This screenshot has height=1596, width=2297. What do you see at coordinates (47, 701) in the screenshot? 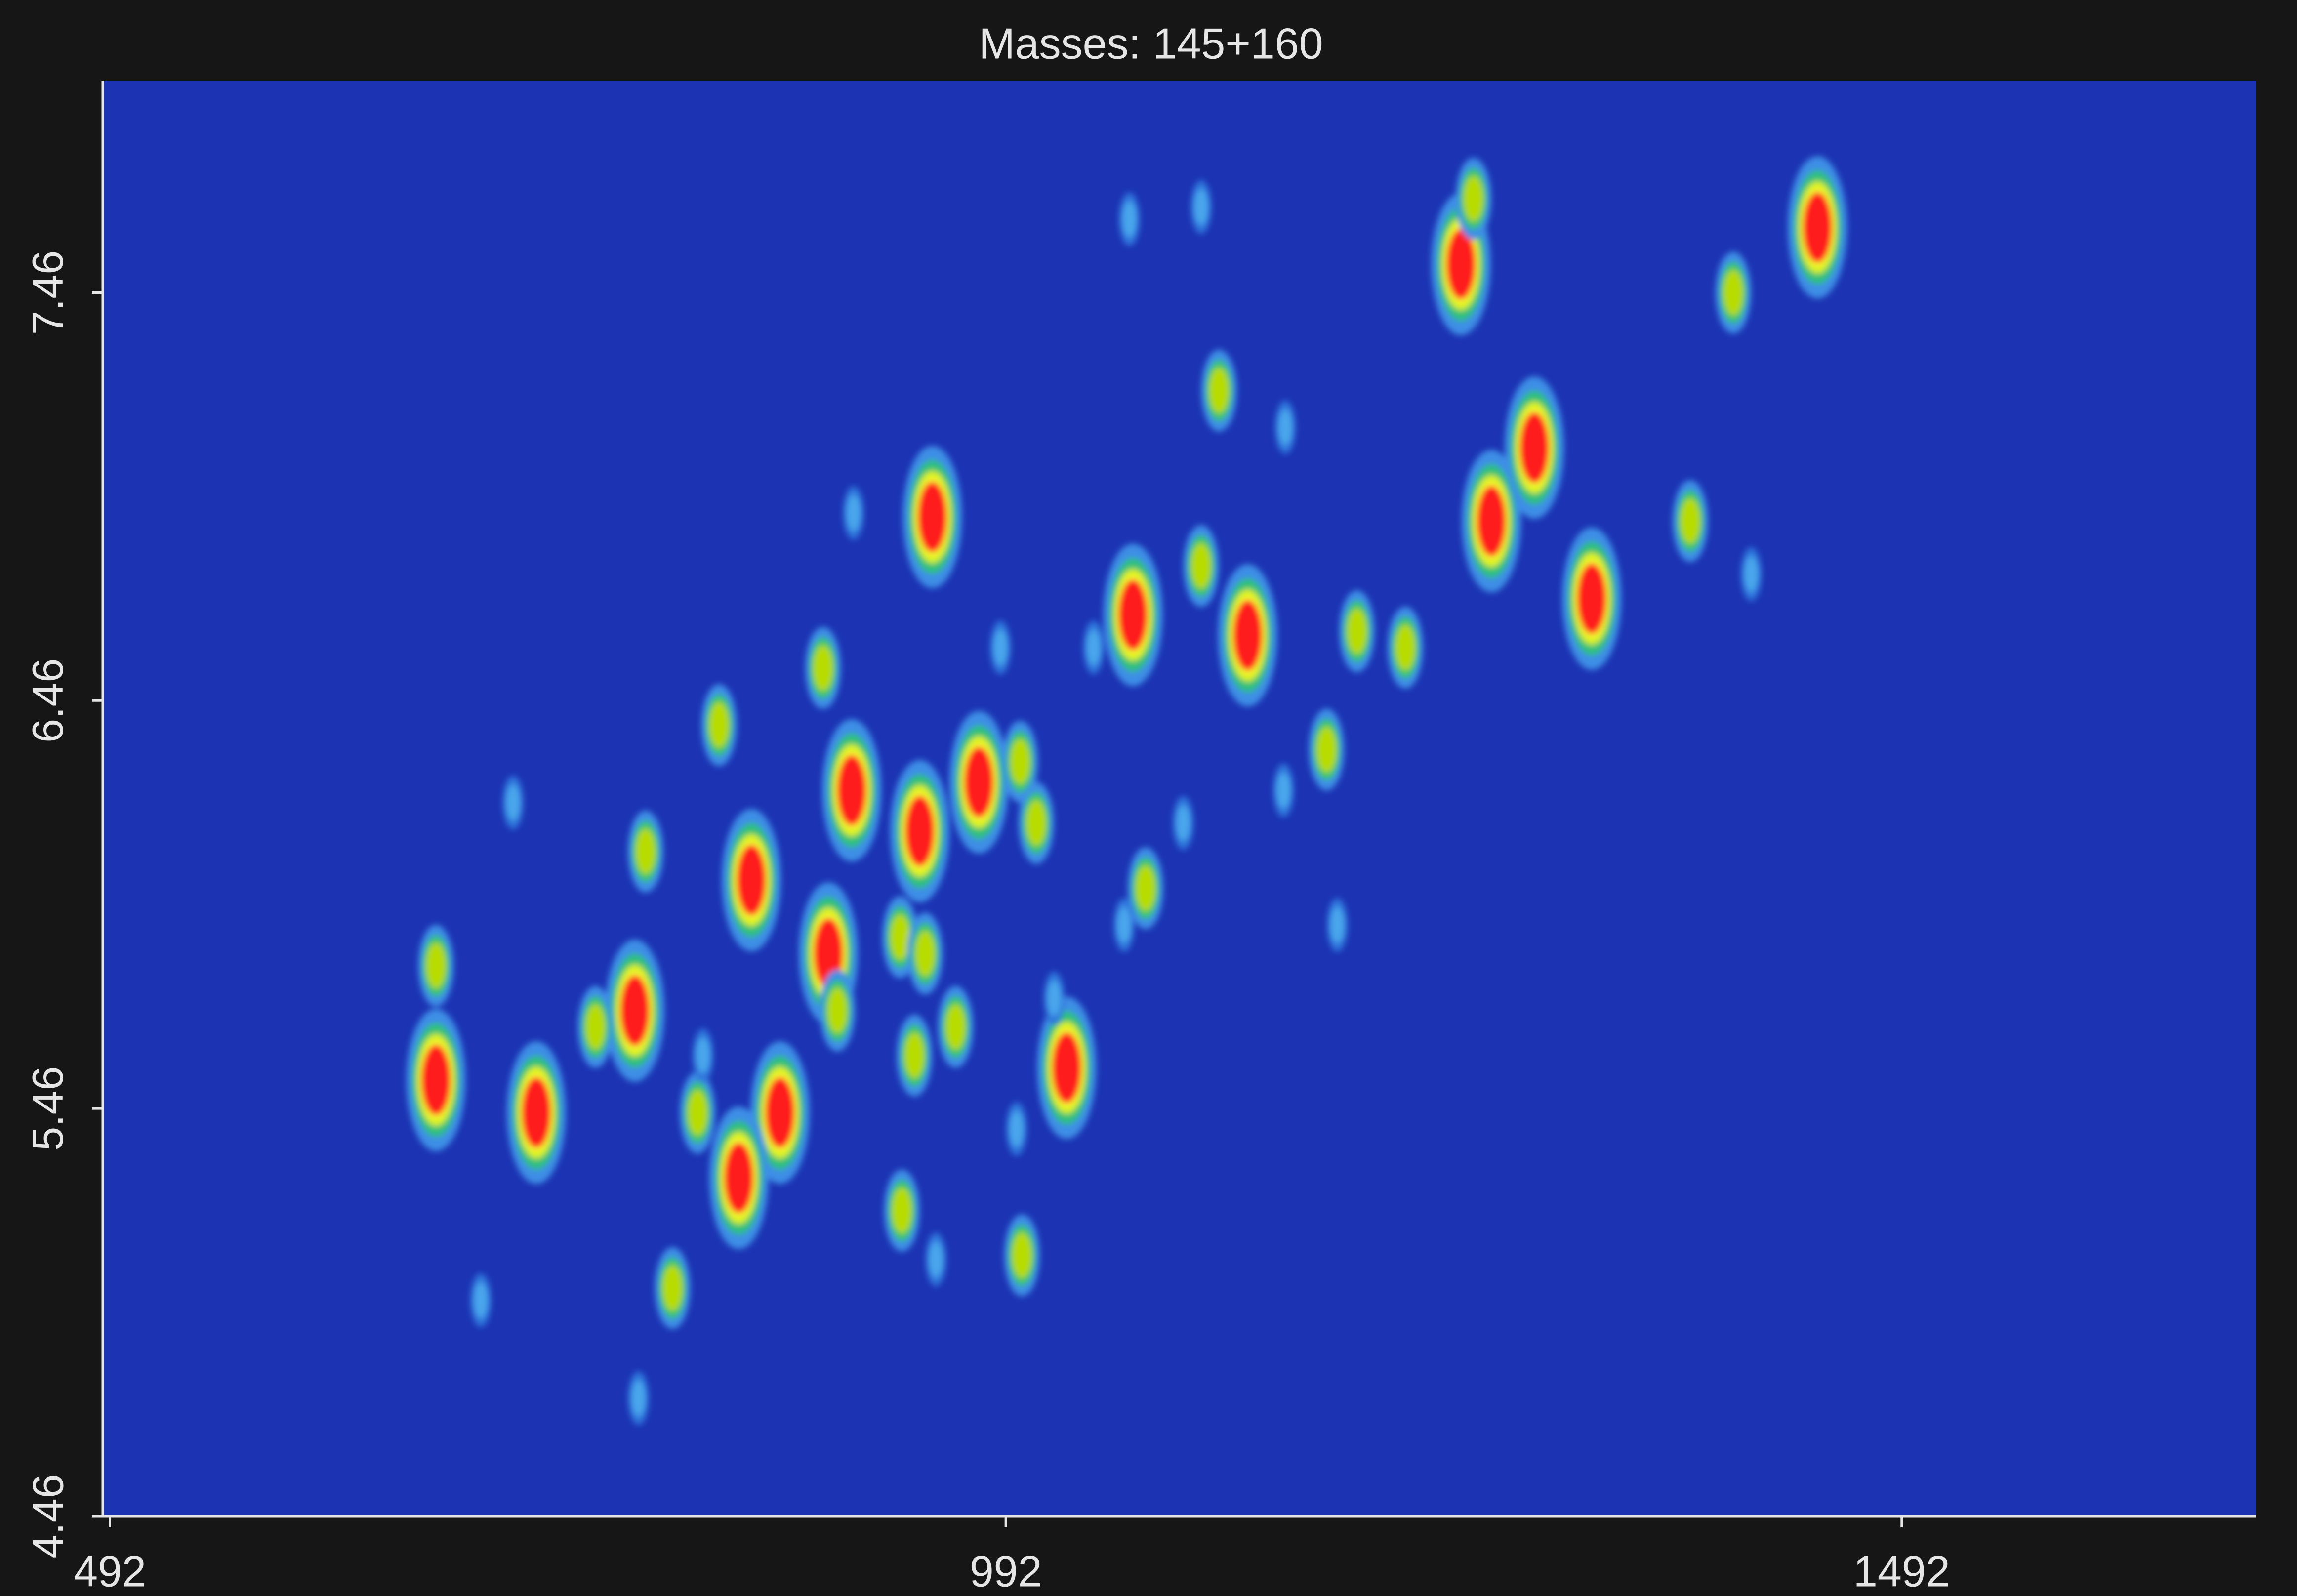
I see `y-tick-label: 6.46` at bounding box center [47, 701].